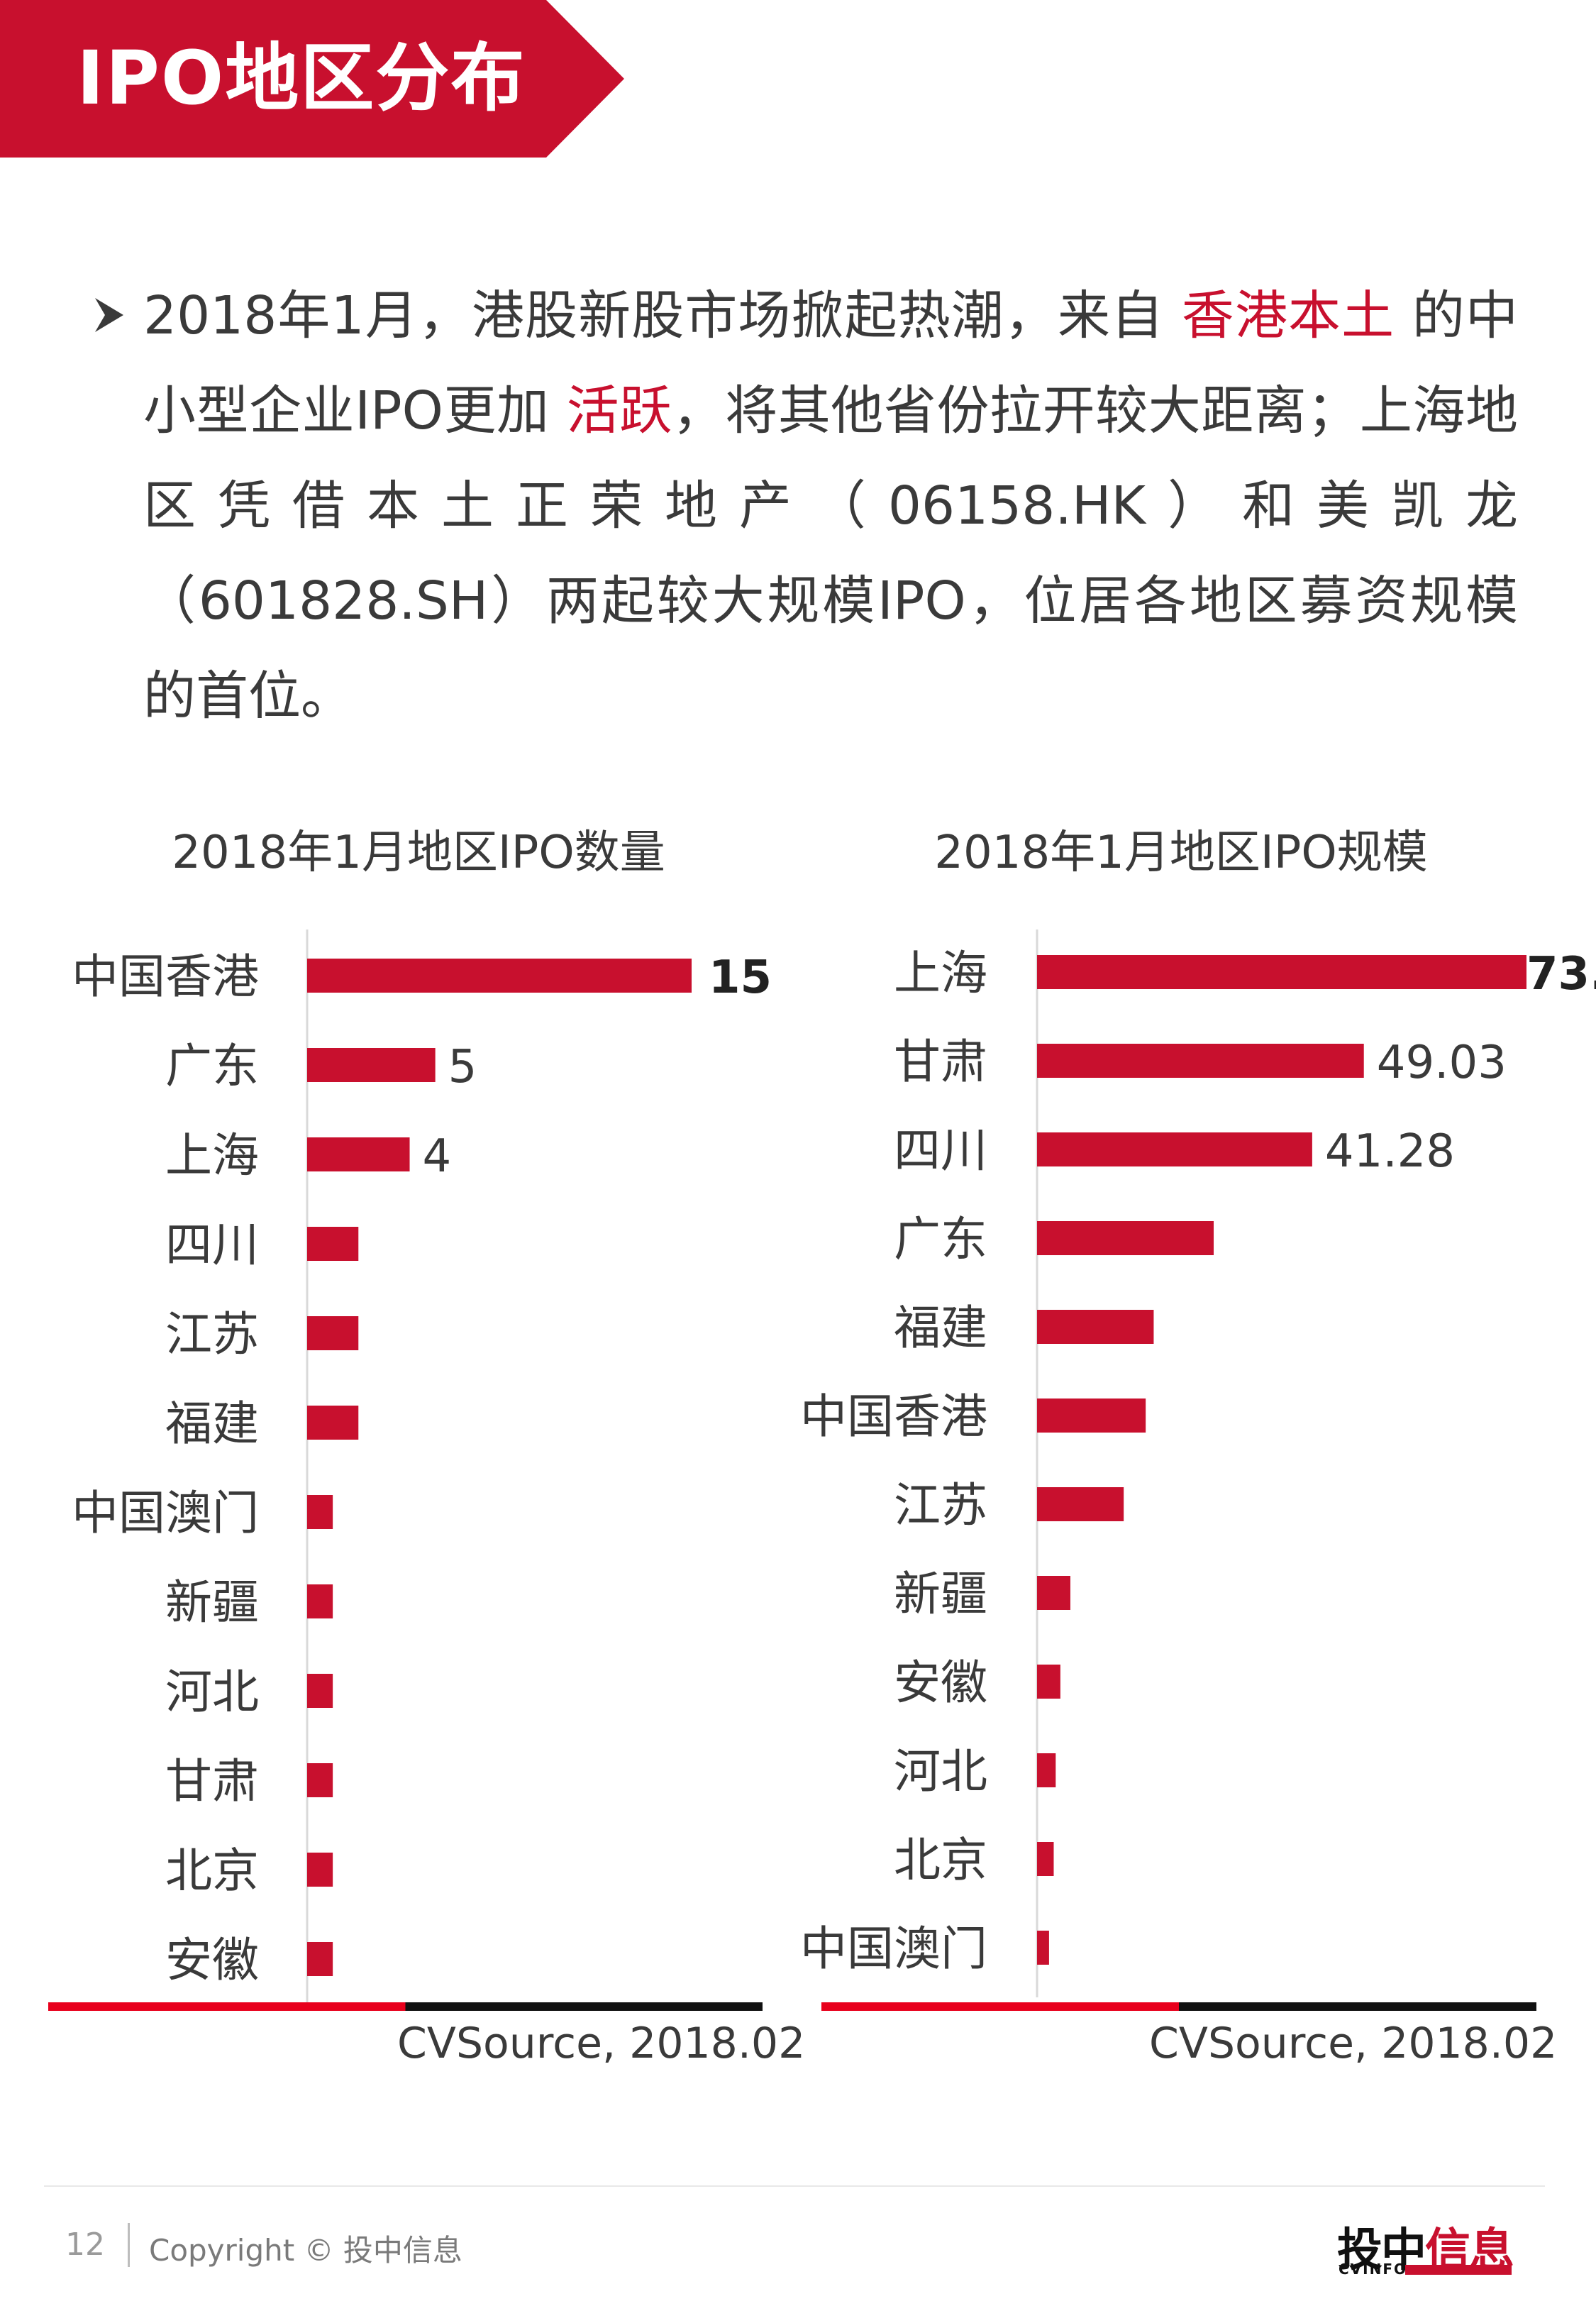 The height and width of the screenshot is (2306, 1596). I want to click on intro-segment: 的中小型企业IPO更加, so click(830, 363).